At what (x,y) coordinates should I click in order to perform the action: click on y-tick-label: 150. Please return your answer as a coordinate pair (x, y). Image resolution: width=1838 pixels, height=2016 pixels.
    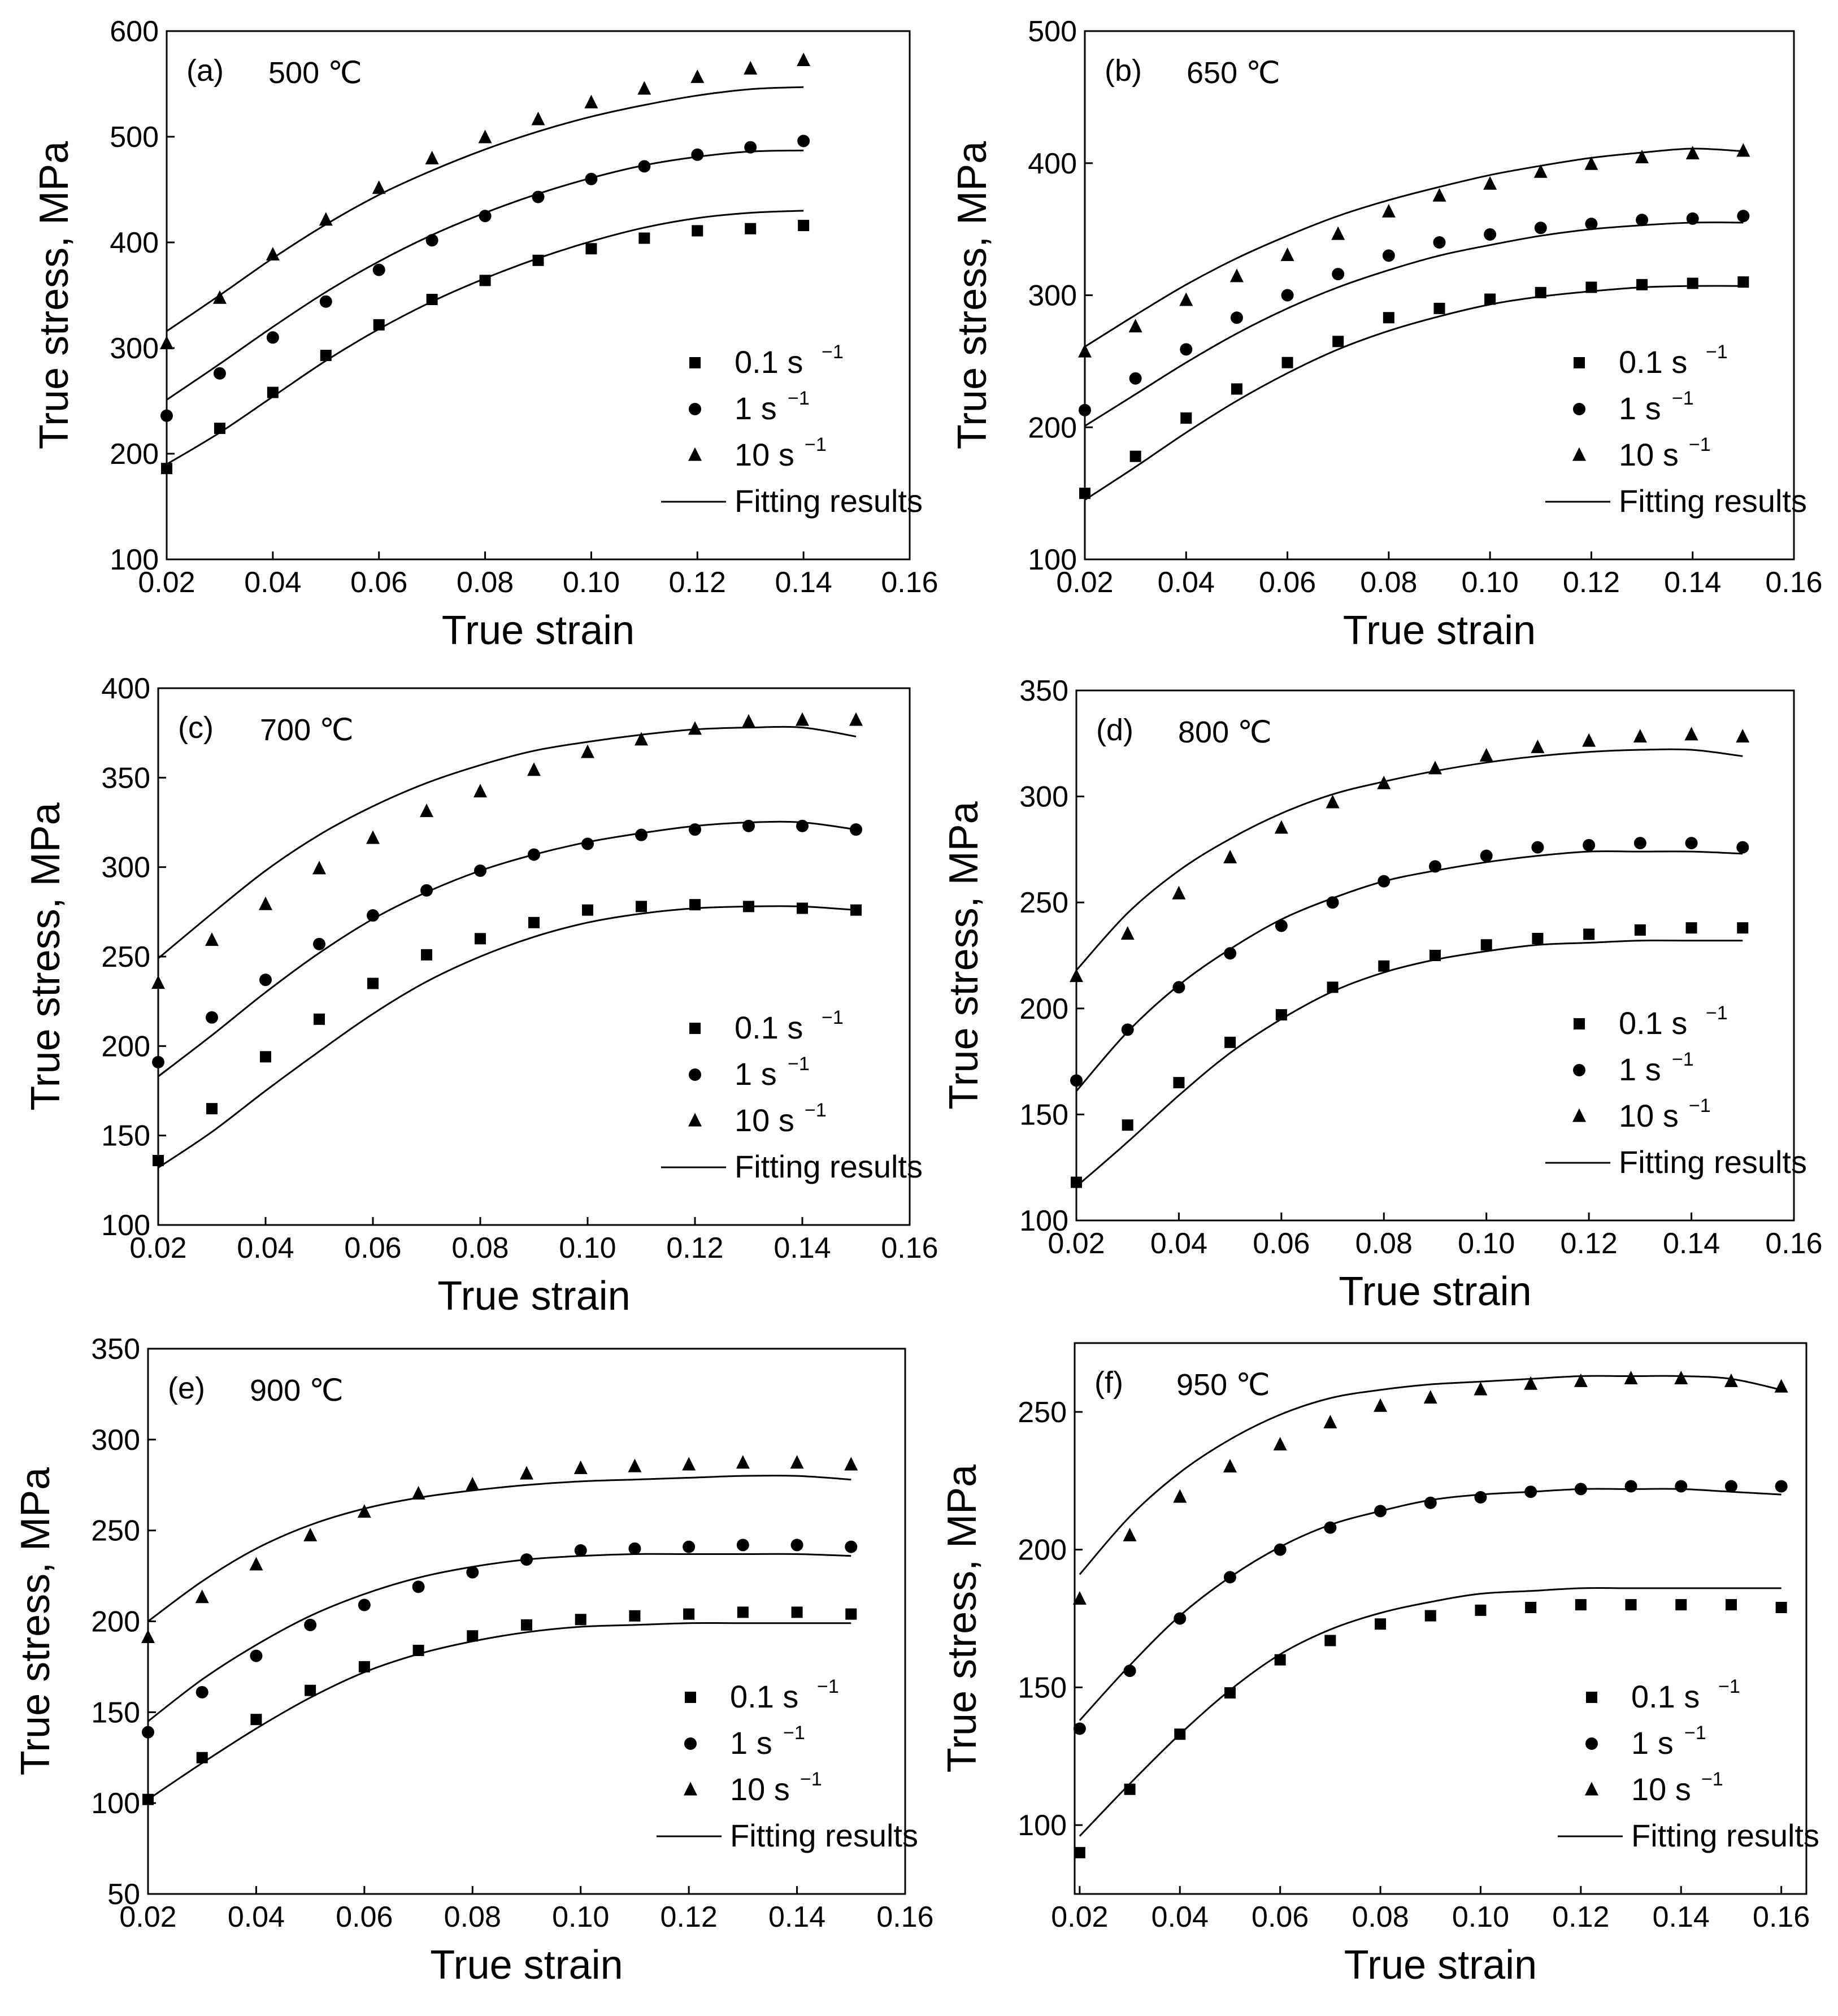
    Looking at the image, I should click on (115, 1712).